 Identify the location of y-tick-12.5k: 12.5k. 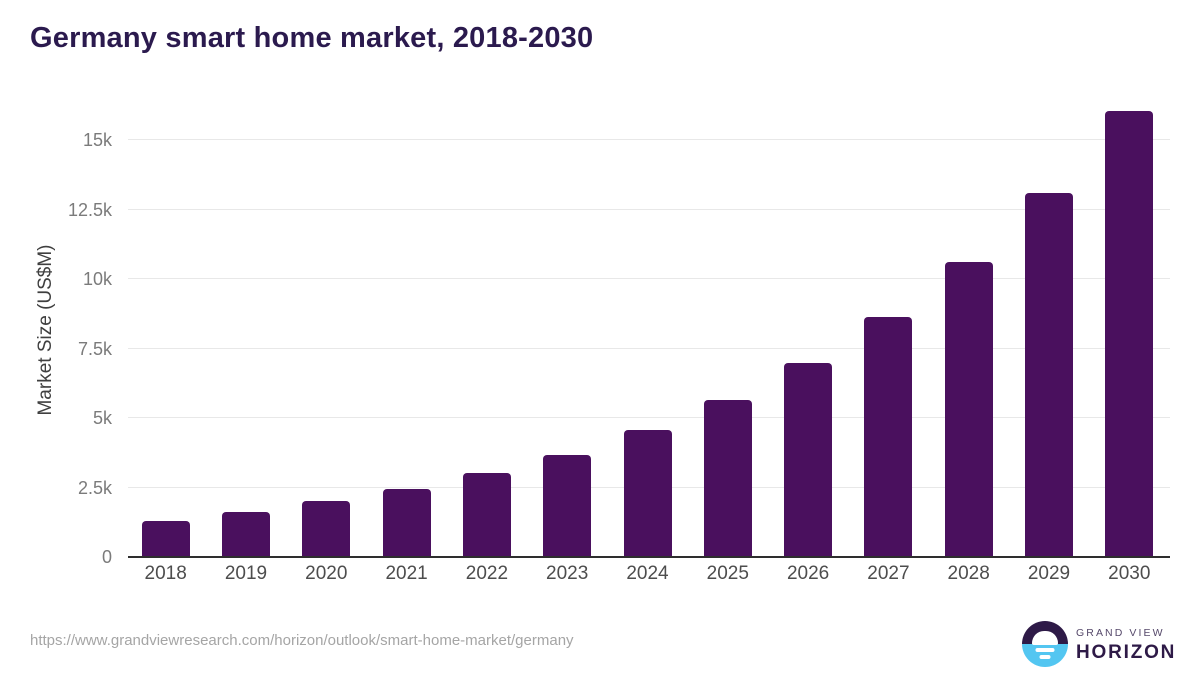
(89, 209).